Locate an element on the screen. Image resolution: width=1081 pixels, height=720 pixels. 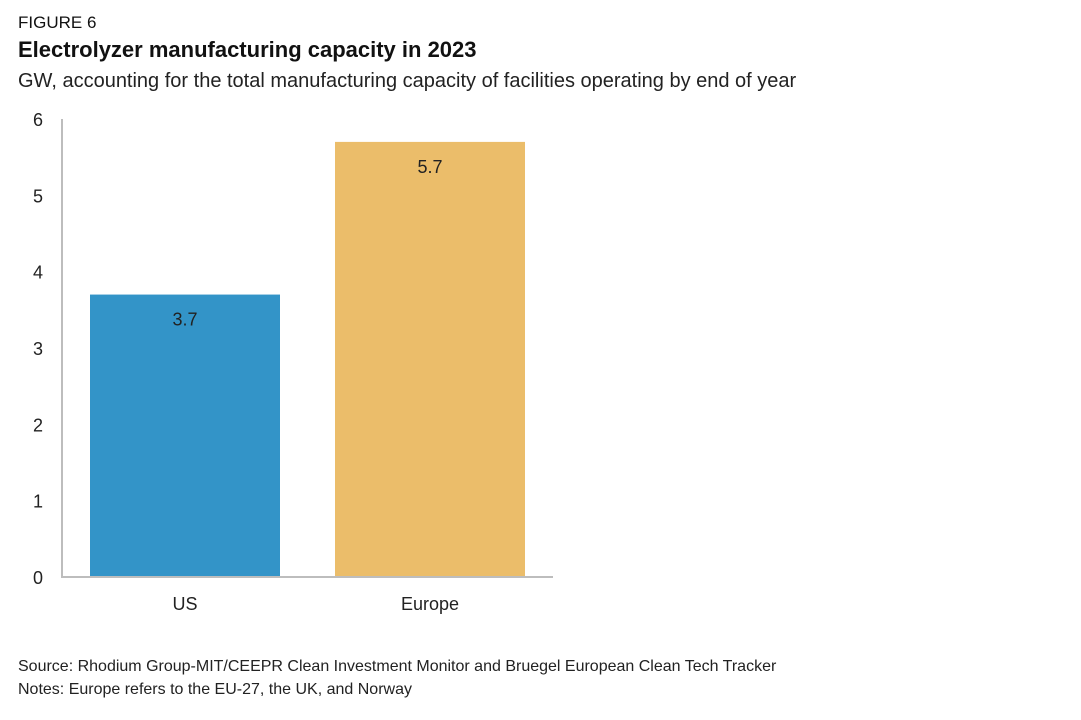
y-tick-label: 3 is located at coordinates (38, 349).